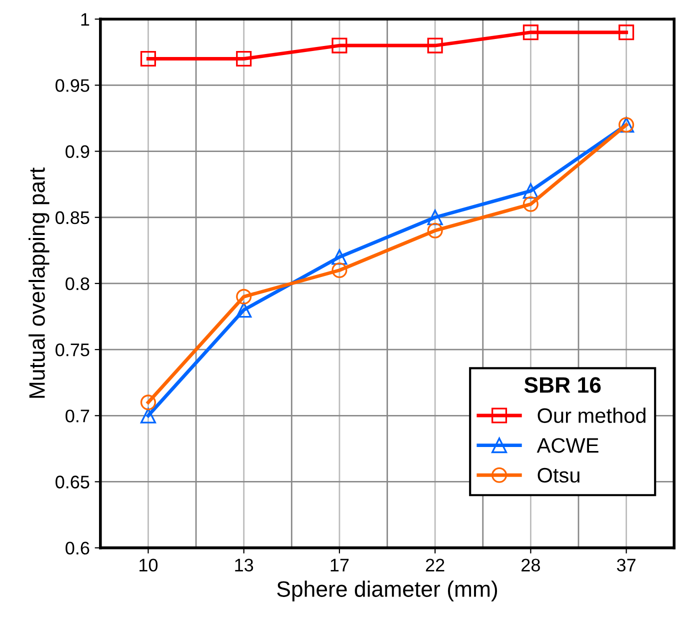 The height and width of the screenshot is (637, 683). I want to click on y-tick-label: 0.75, so click(73, 349).